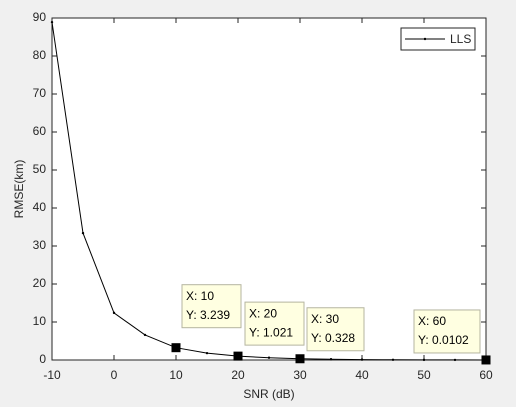 The height and width of the screenshot is (407, 516). I want to click on y-tick-label: 40, so click(40, 207).